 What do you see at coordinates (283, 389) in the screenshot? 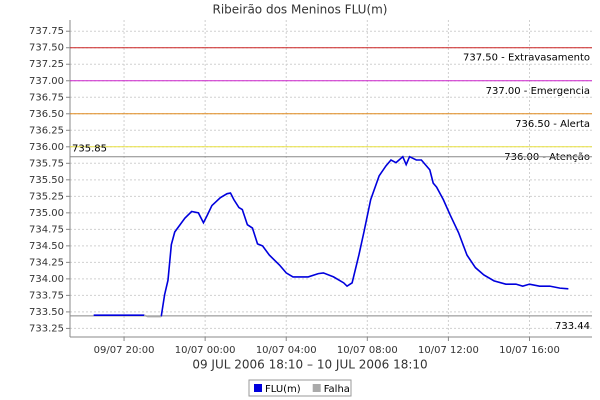
I see `legend-label: FLU(m)` at bounding box center [283, 389].